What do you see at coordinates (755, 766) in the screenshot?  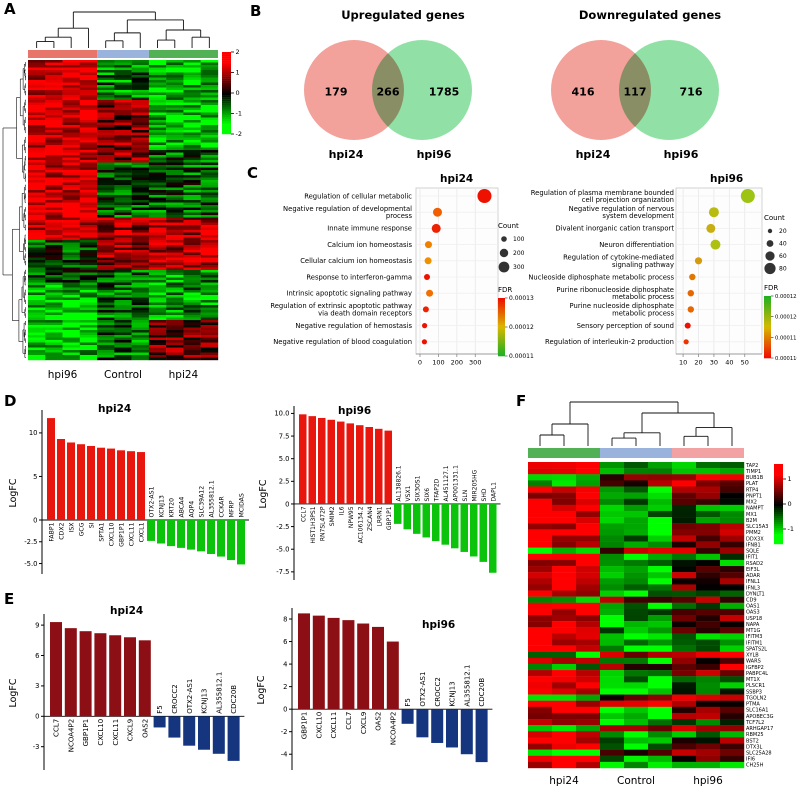 I see `gene-row-label: CH25H` at bounding box center [755, 766].